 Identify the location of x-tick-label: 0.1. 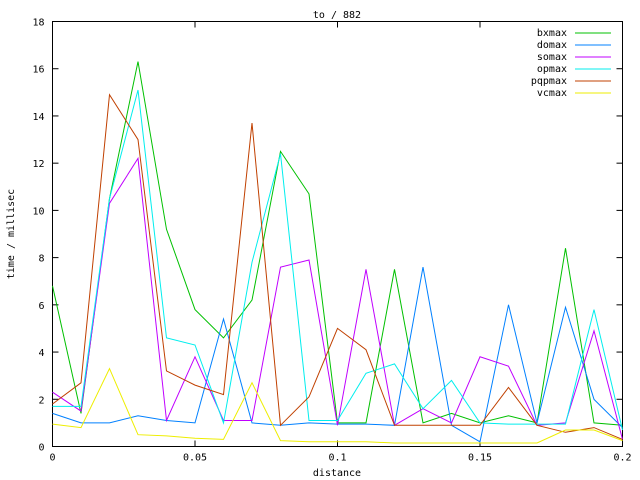
(337, 458).